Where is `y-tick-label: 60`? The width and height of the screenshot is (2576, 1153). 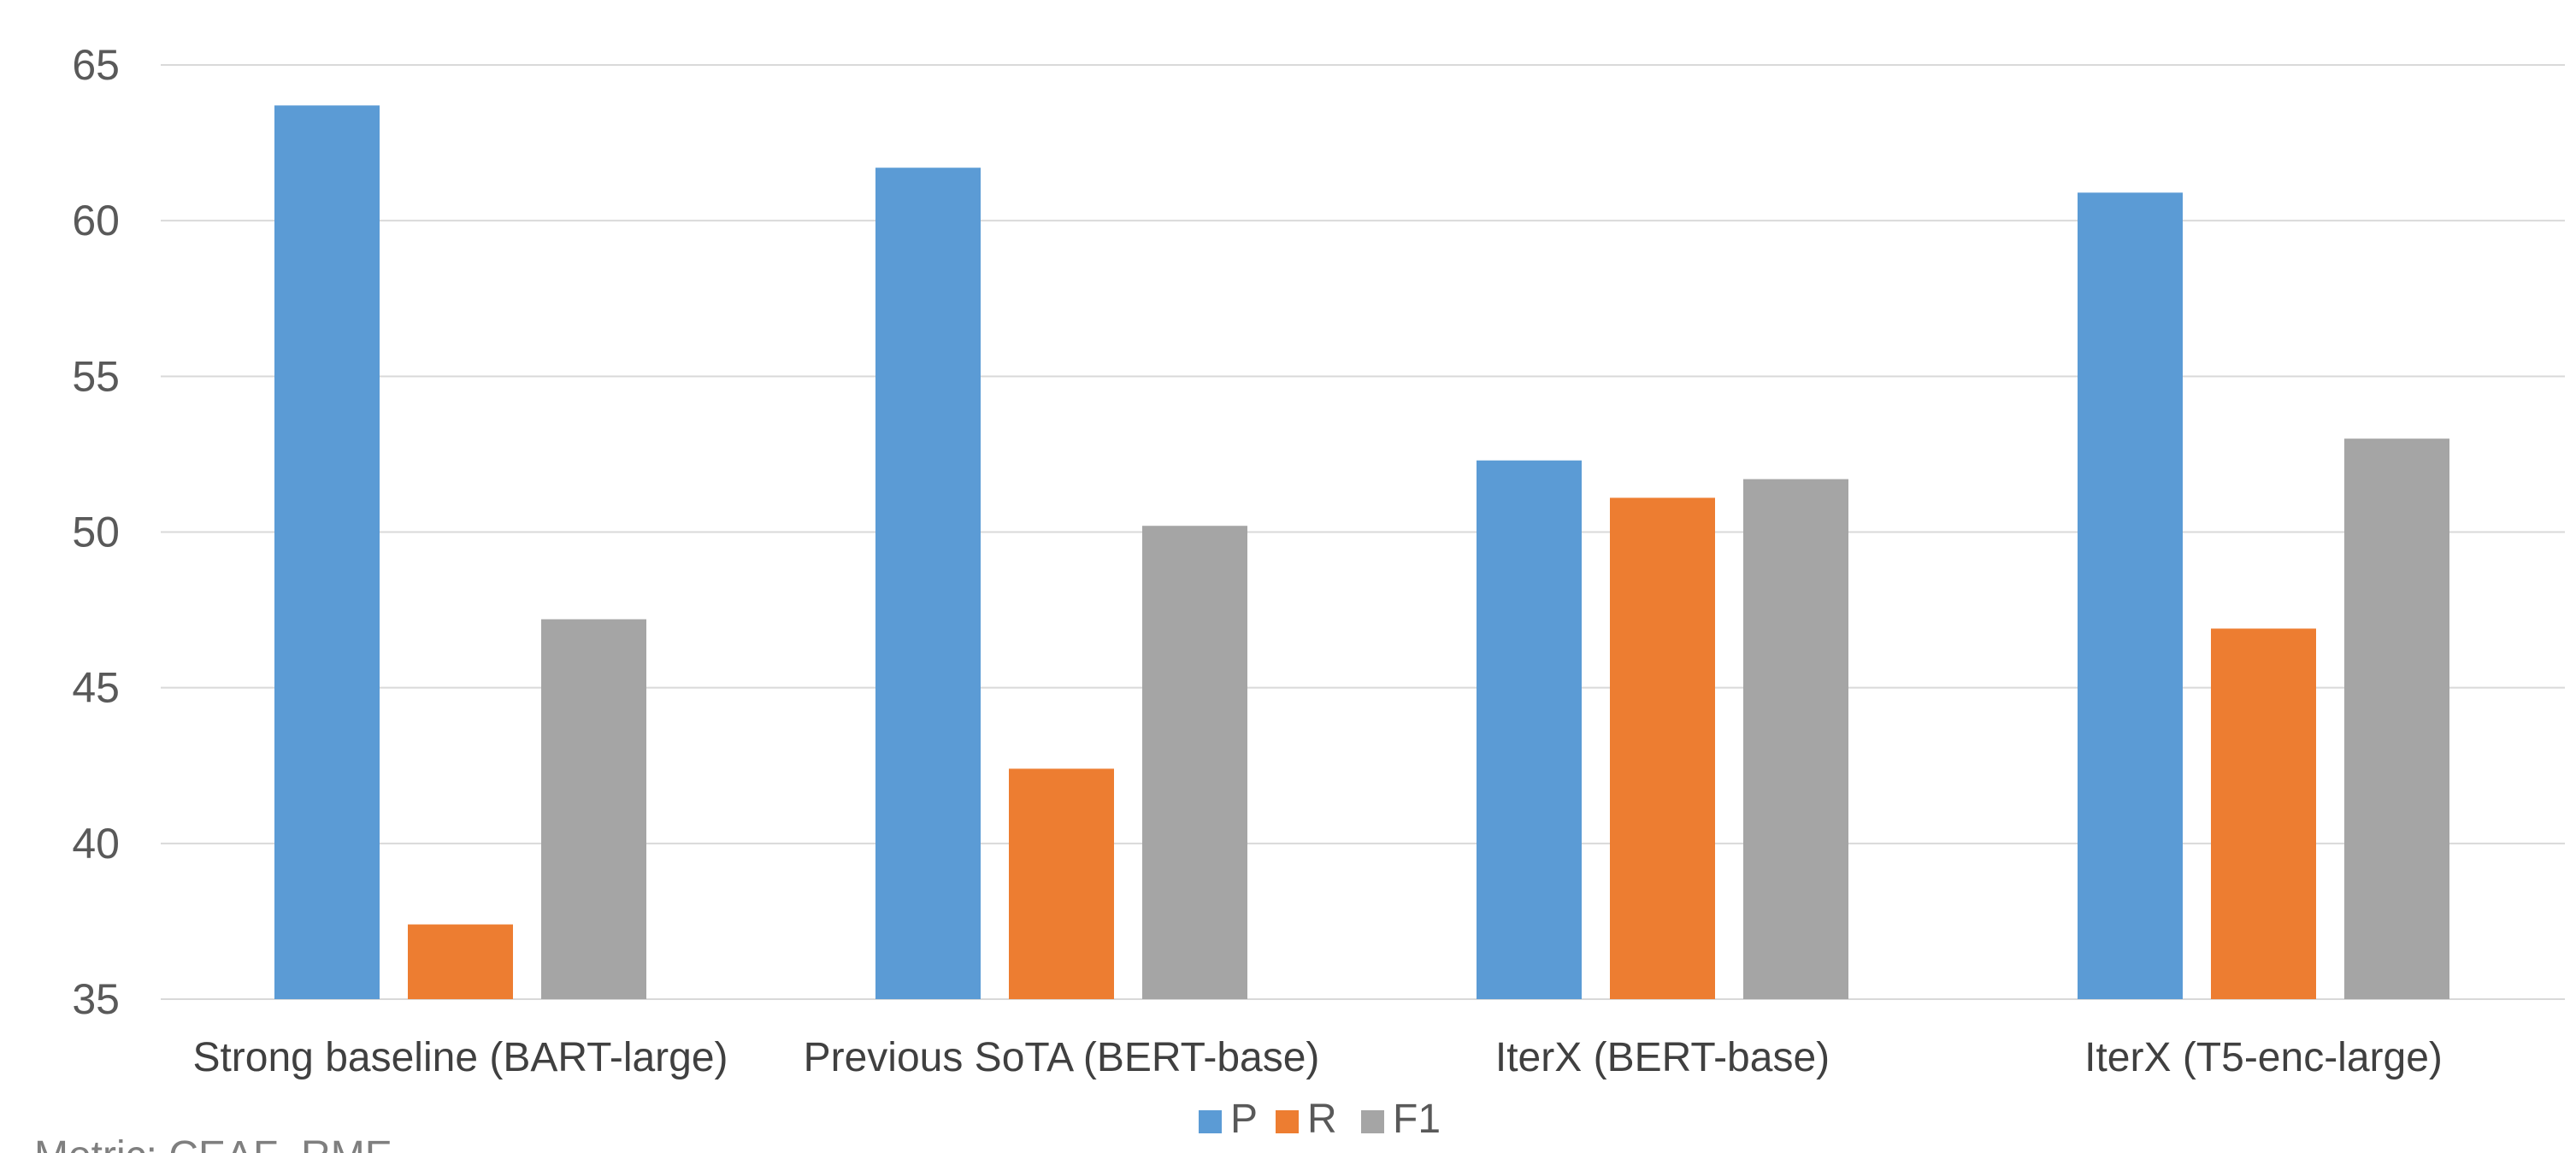 y-tick-label: 60 is located at coordinates (96, 221).